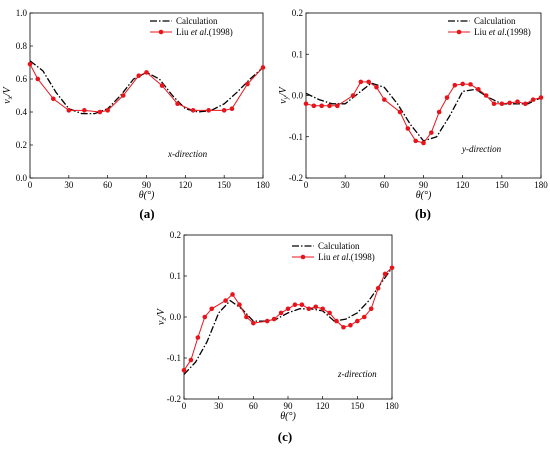 The image size is (550, 453). I want to click on y-tick-label: 0.8, so click(22, 46).